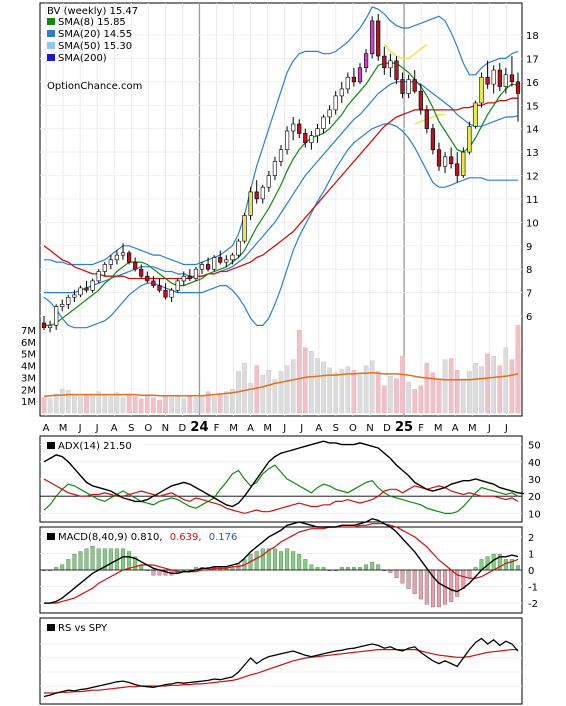 The width and height of the screenshot is (566, 706). Describe the element at coordinates (147, 537) in the screenshot. I see `macd-label: MACD(8,40,9) 0.810, 0.639, 0.176` at that location.